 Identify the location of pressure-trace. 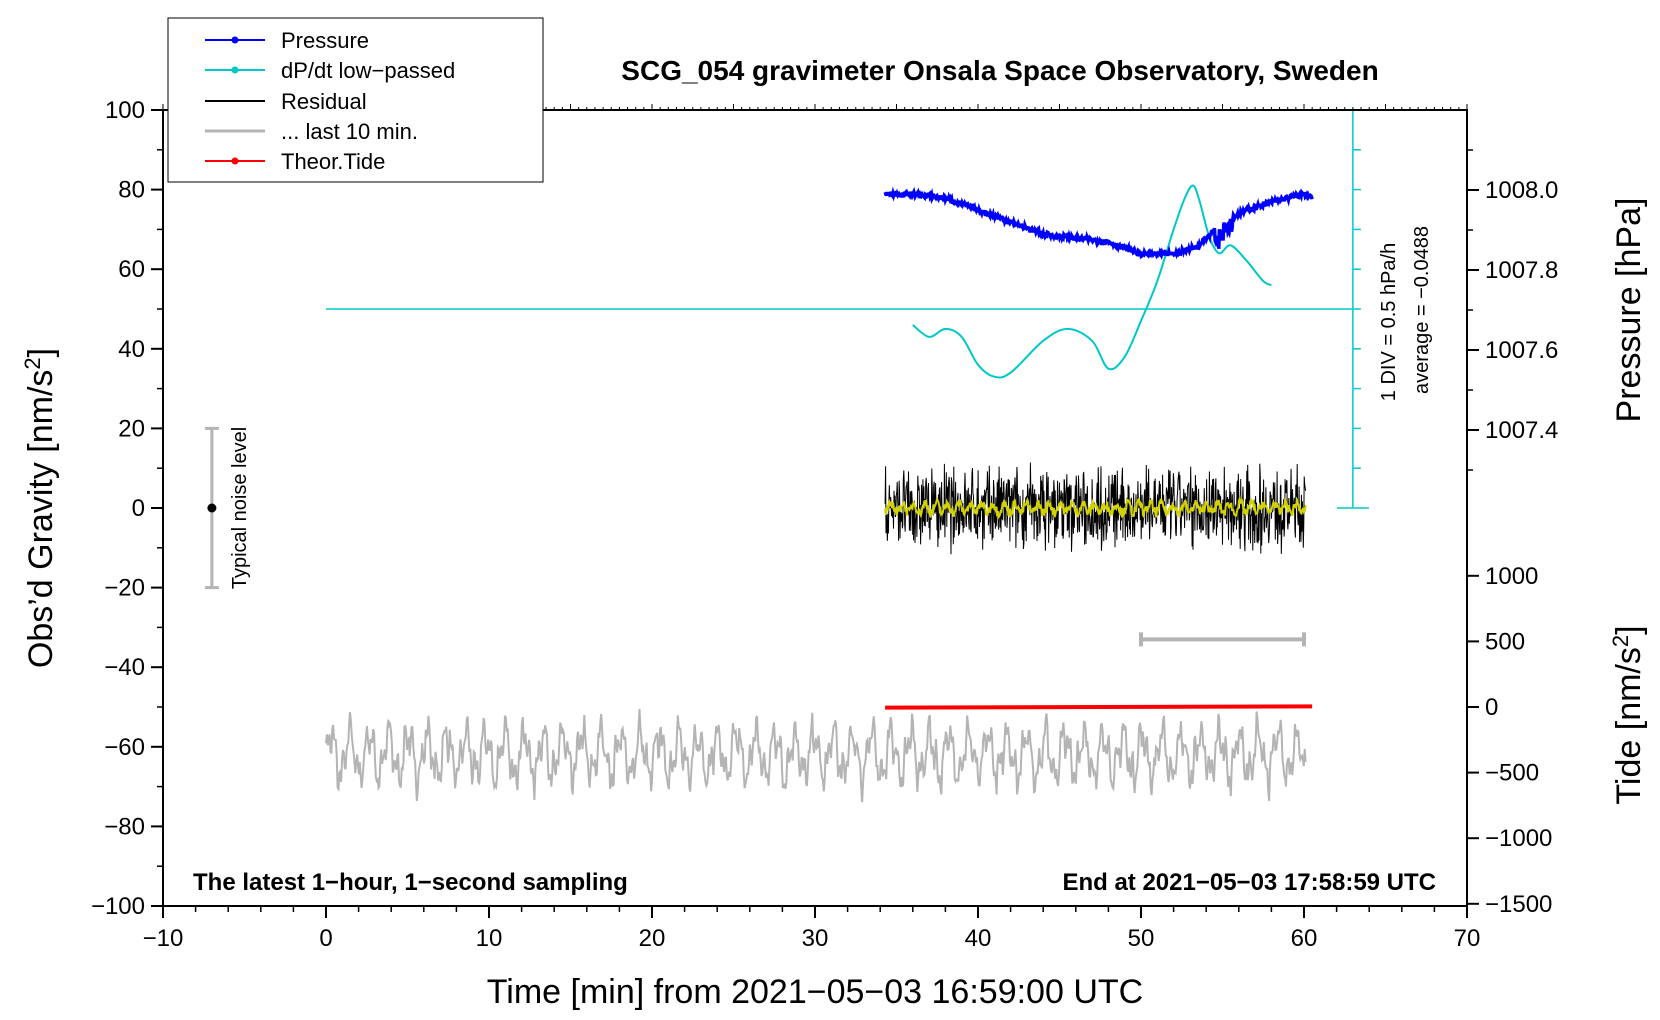
(1098, 223).